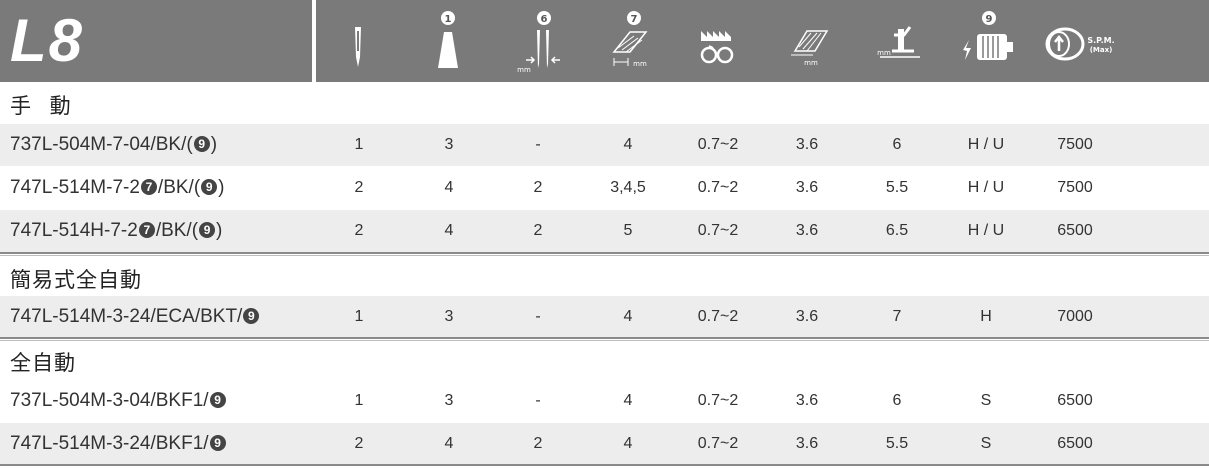 The image size is (1209, 468). What do you see at coordinates (808, 43) in the screenshot?
I see `stitch-length-icon: mm` at bounding box center [808, 43].